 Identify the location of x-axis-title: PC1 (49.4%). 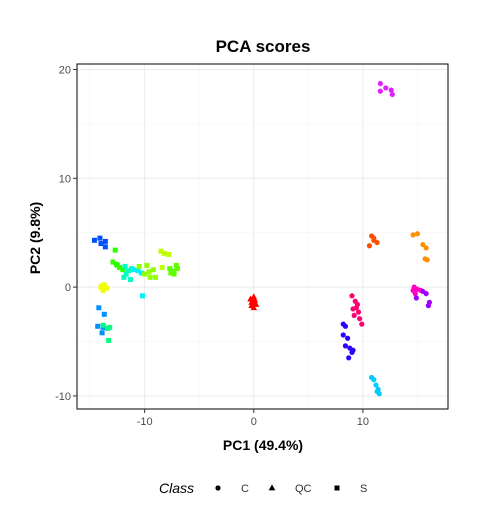
(263, 445).